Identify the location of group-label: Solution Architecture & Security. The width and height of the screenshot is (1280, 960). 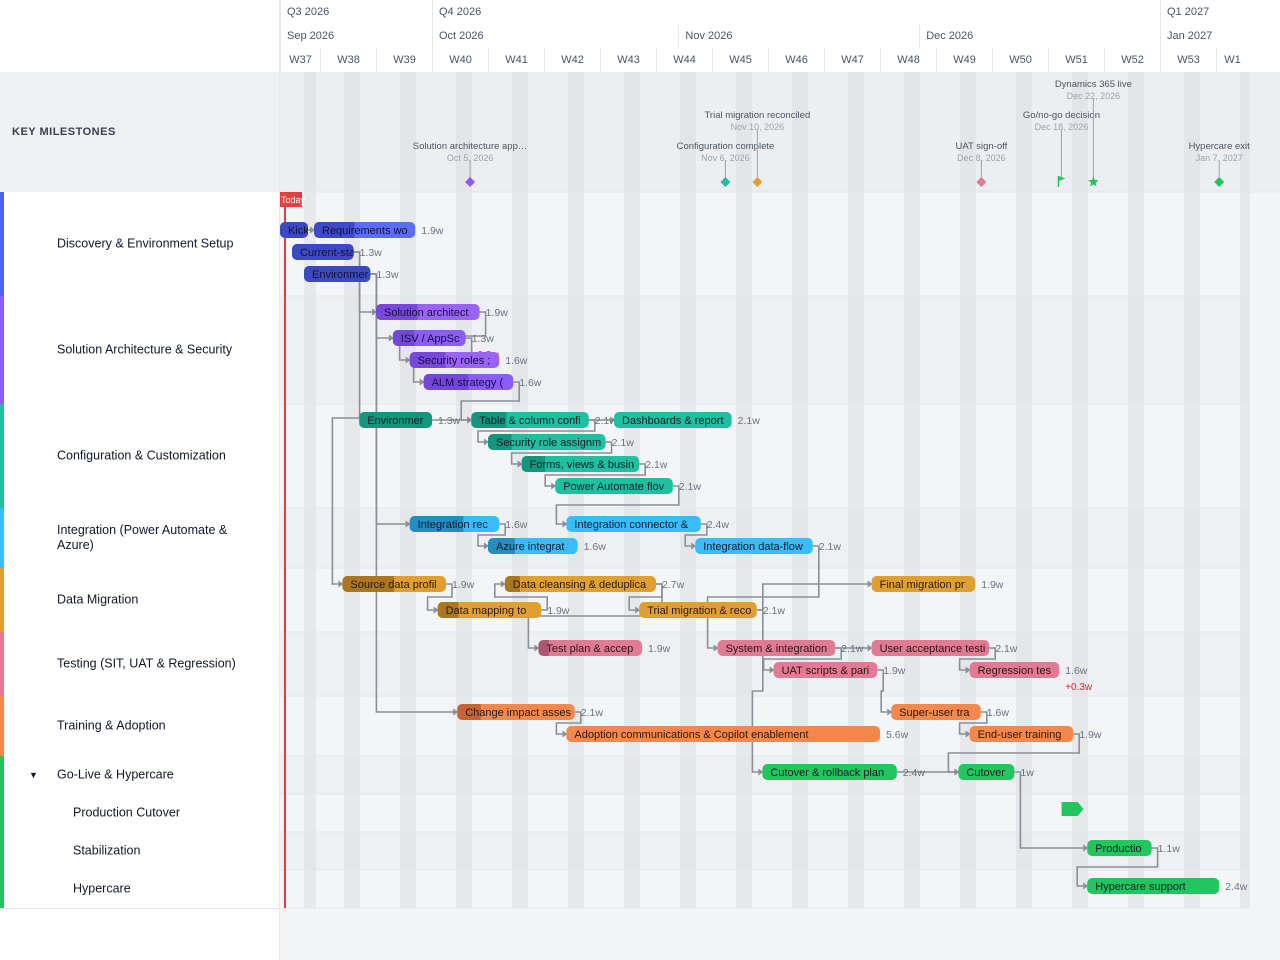
(145, 349).